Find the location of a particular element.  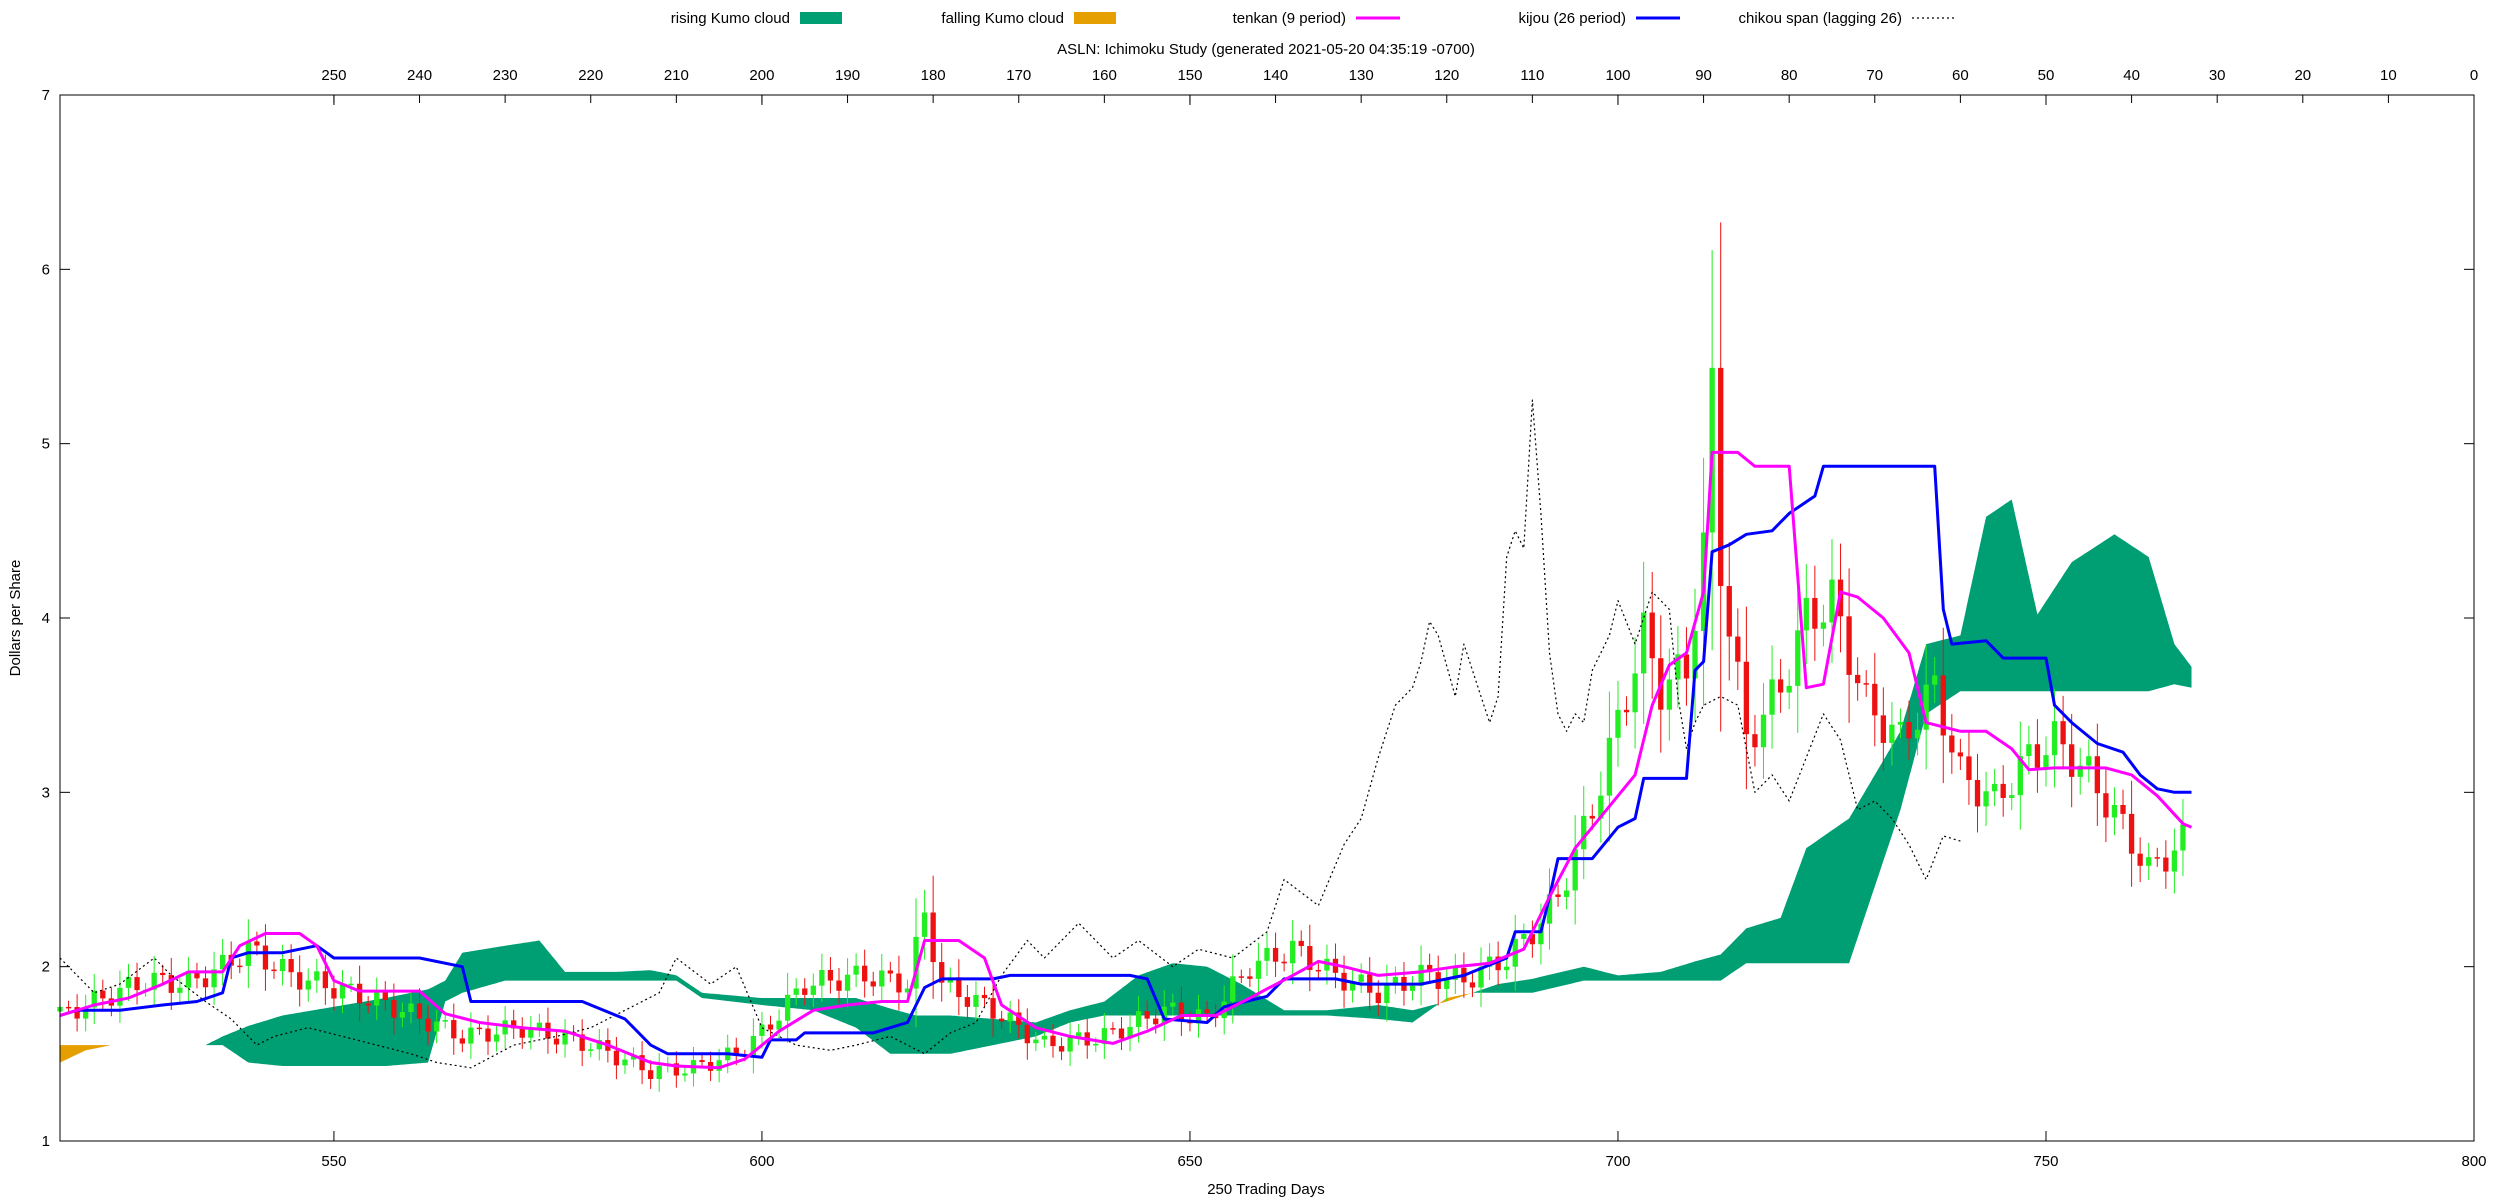

legend-item: tenkan (9 period) is located at coordinates (1316, 18).